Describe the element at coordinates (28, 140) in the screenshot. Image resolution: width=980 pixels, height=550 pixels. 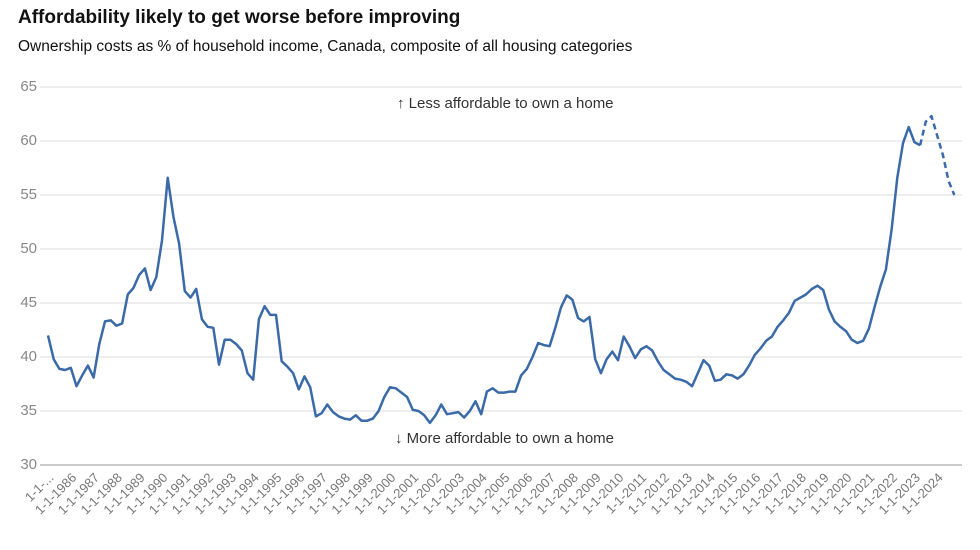
I see `y-tick-label: 60` at that location.